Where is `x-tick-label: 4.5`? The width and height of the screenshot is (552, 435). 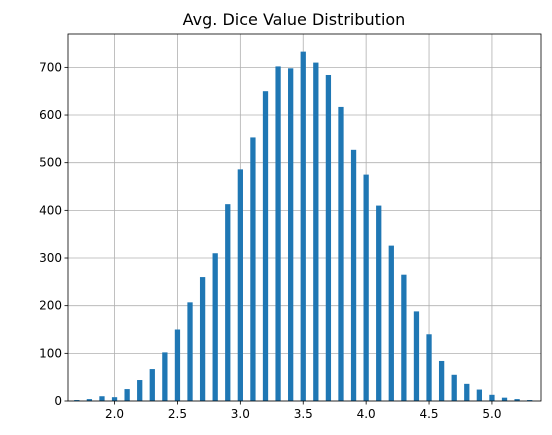 x-tick-label: 4.5 is located at coordinates (428, 414).